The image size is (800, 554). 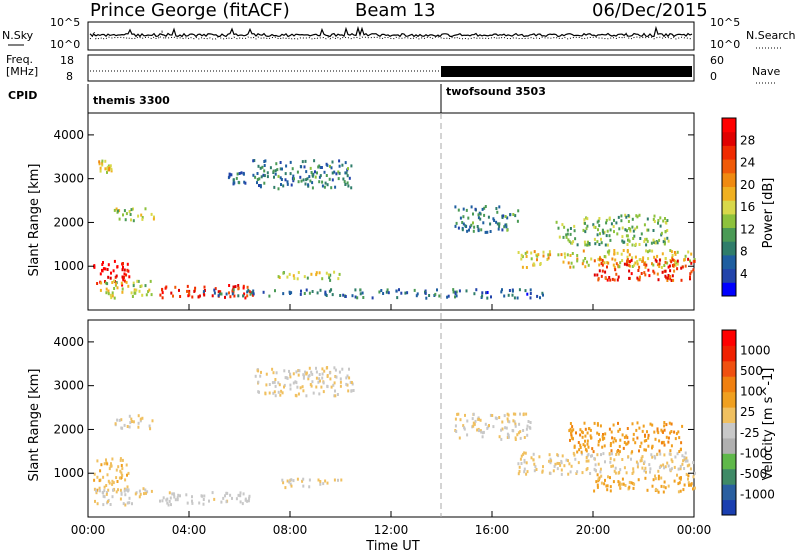 What do you see at coordinates (768, 213) in the screenshot?
I see `power-colorbar-label: Power [dB]` at bounding box center [768, 213].